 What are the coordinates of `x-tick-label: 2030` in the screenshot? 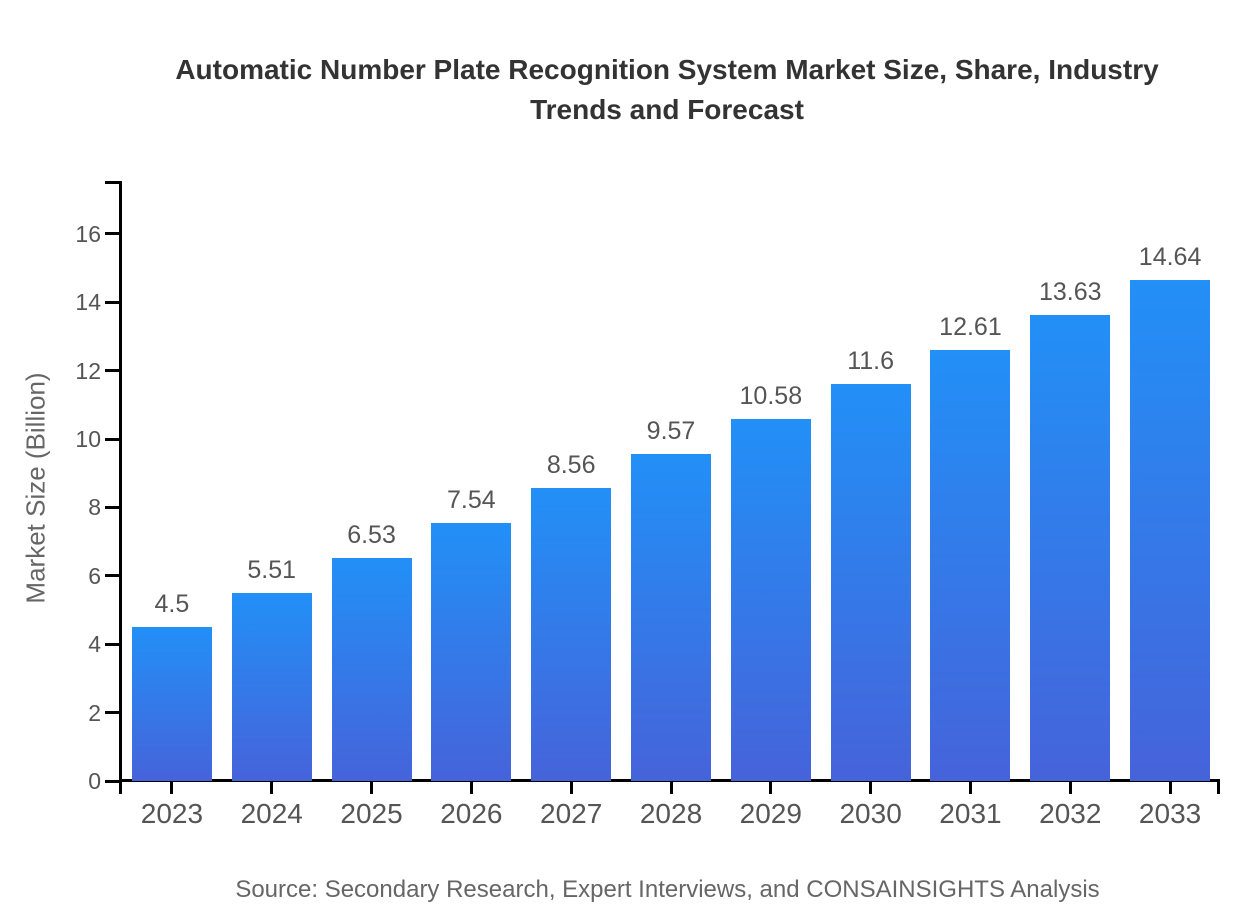 It's located at (870, 813).